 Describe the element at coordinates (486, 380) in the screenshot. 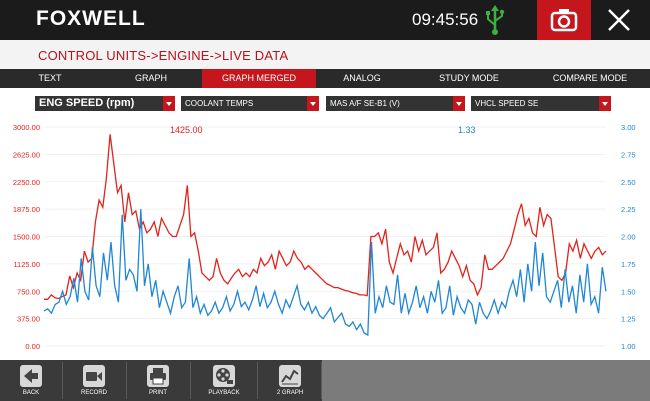

I see `toolbar-empty-area` at that location.